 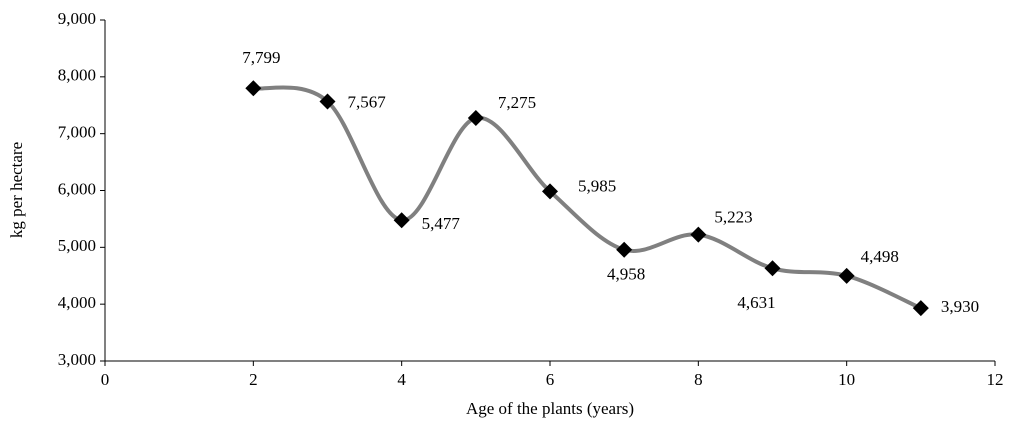 What do you see at coordinates (77, 75) in the screenshot?
I see `y-tick-label: 8,000` at bounding box center [77, 75].